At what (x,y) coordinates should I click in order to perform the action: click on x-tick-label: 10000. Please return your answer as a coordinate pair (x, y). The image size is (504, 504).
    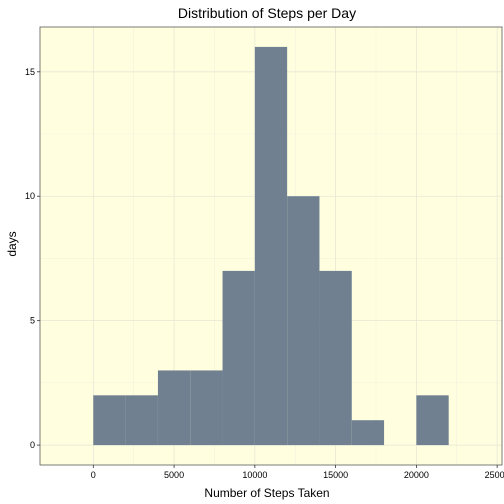
    Looking at the image, I should click on (254, 475).